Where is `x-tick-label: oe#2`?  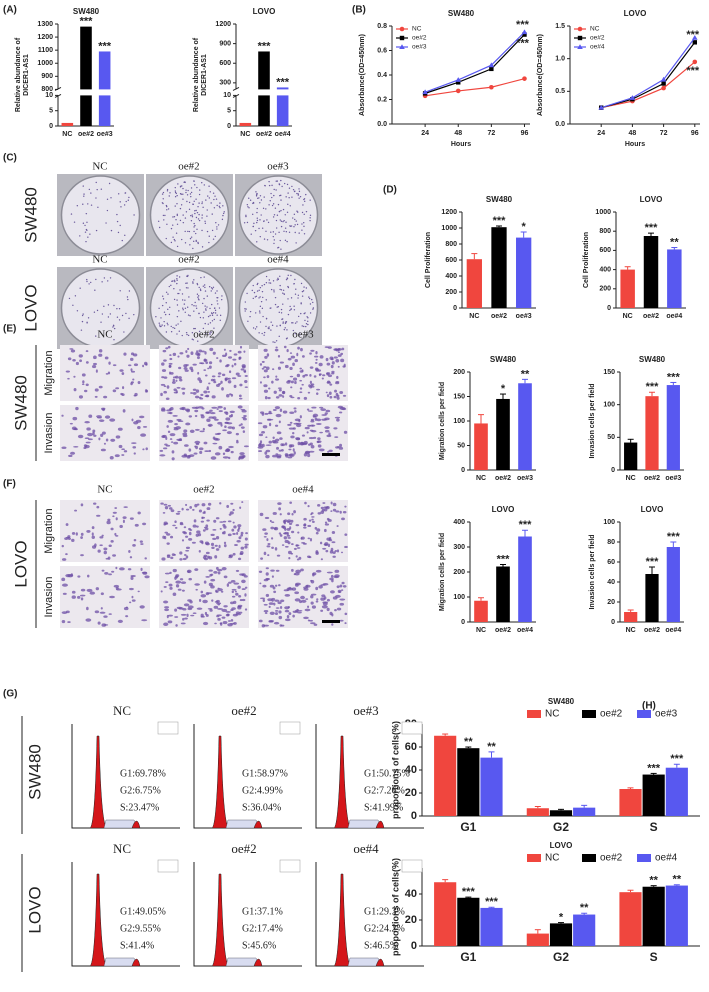 x-tick-label: oe#2 is located at coordinates (651, 316).